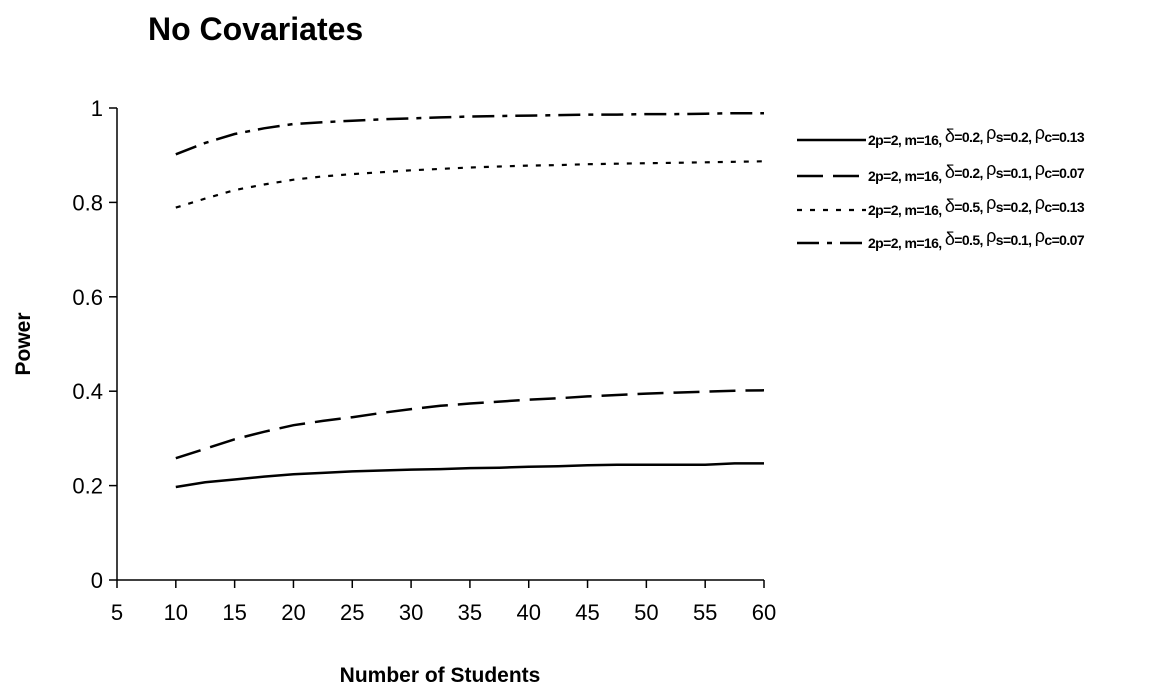 The image size is (1164, 689). What do you see at coordinates (97, 580) in the screenshot?
I see `y-tick-label: 0` at bounding box center [97, 580].